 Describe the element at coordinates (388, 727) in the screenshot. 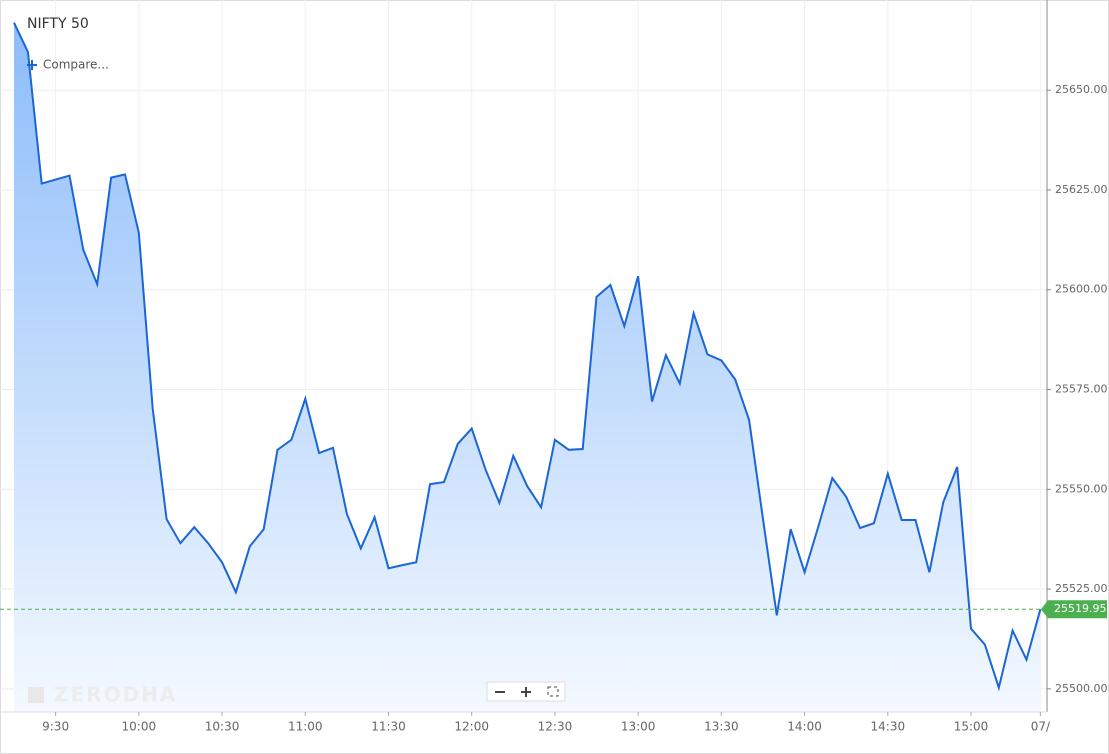

I see `x-tick-label: 11:30` at that location.